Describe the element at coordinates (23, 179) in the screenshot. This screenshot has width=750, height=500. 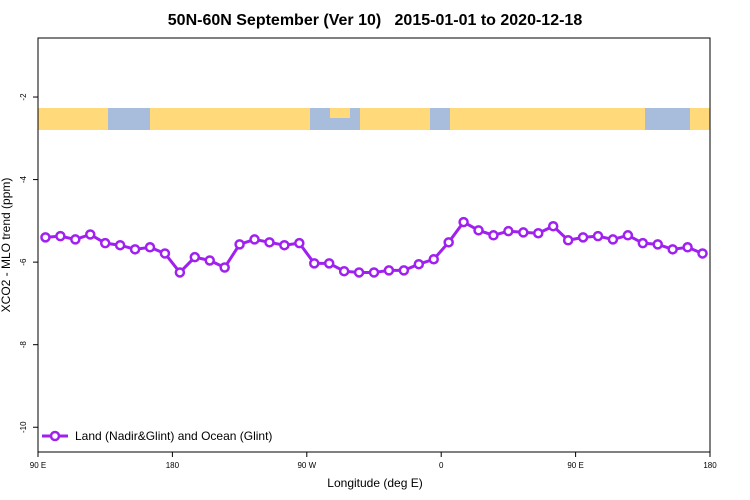
I see `y-tick-label: -4` at that location.